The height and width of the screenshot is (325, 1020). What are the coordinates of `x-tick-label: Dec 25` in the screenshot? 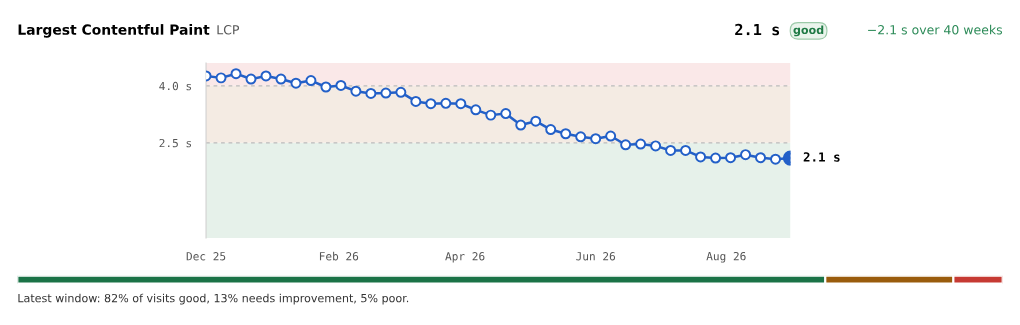 It's located at (206, 256).